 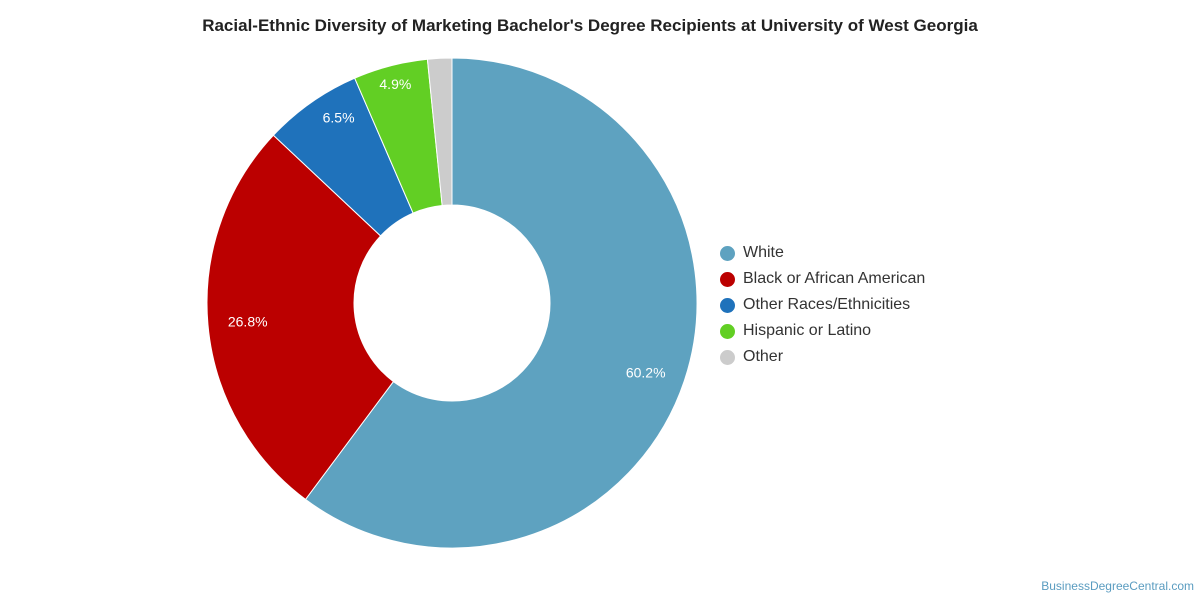 I want to click on legend-item-other-races-ethnicities: Other Races/Ethnicities, so click(x=822, y=305).